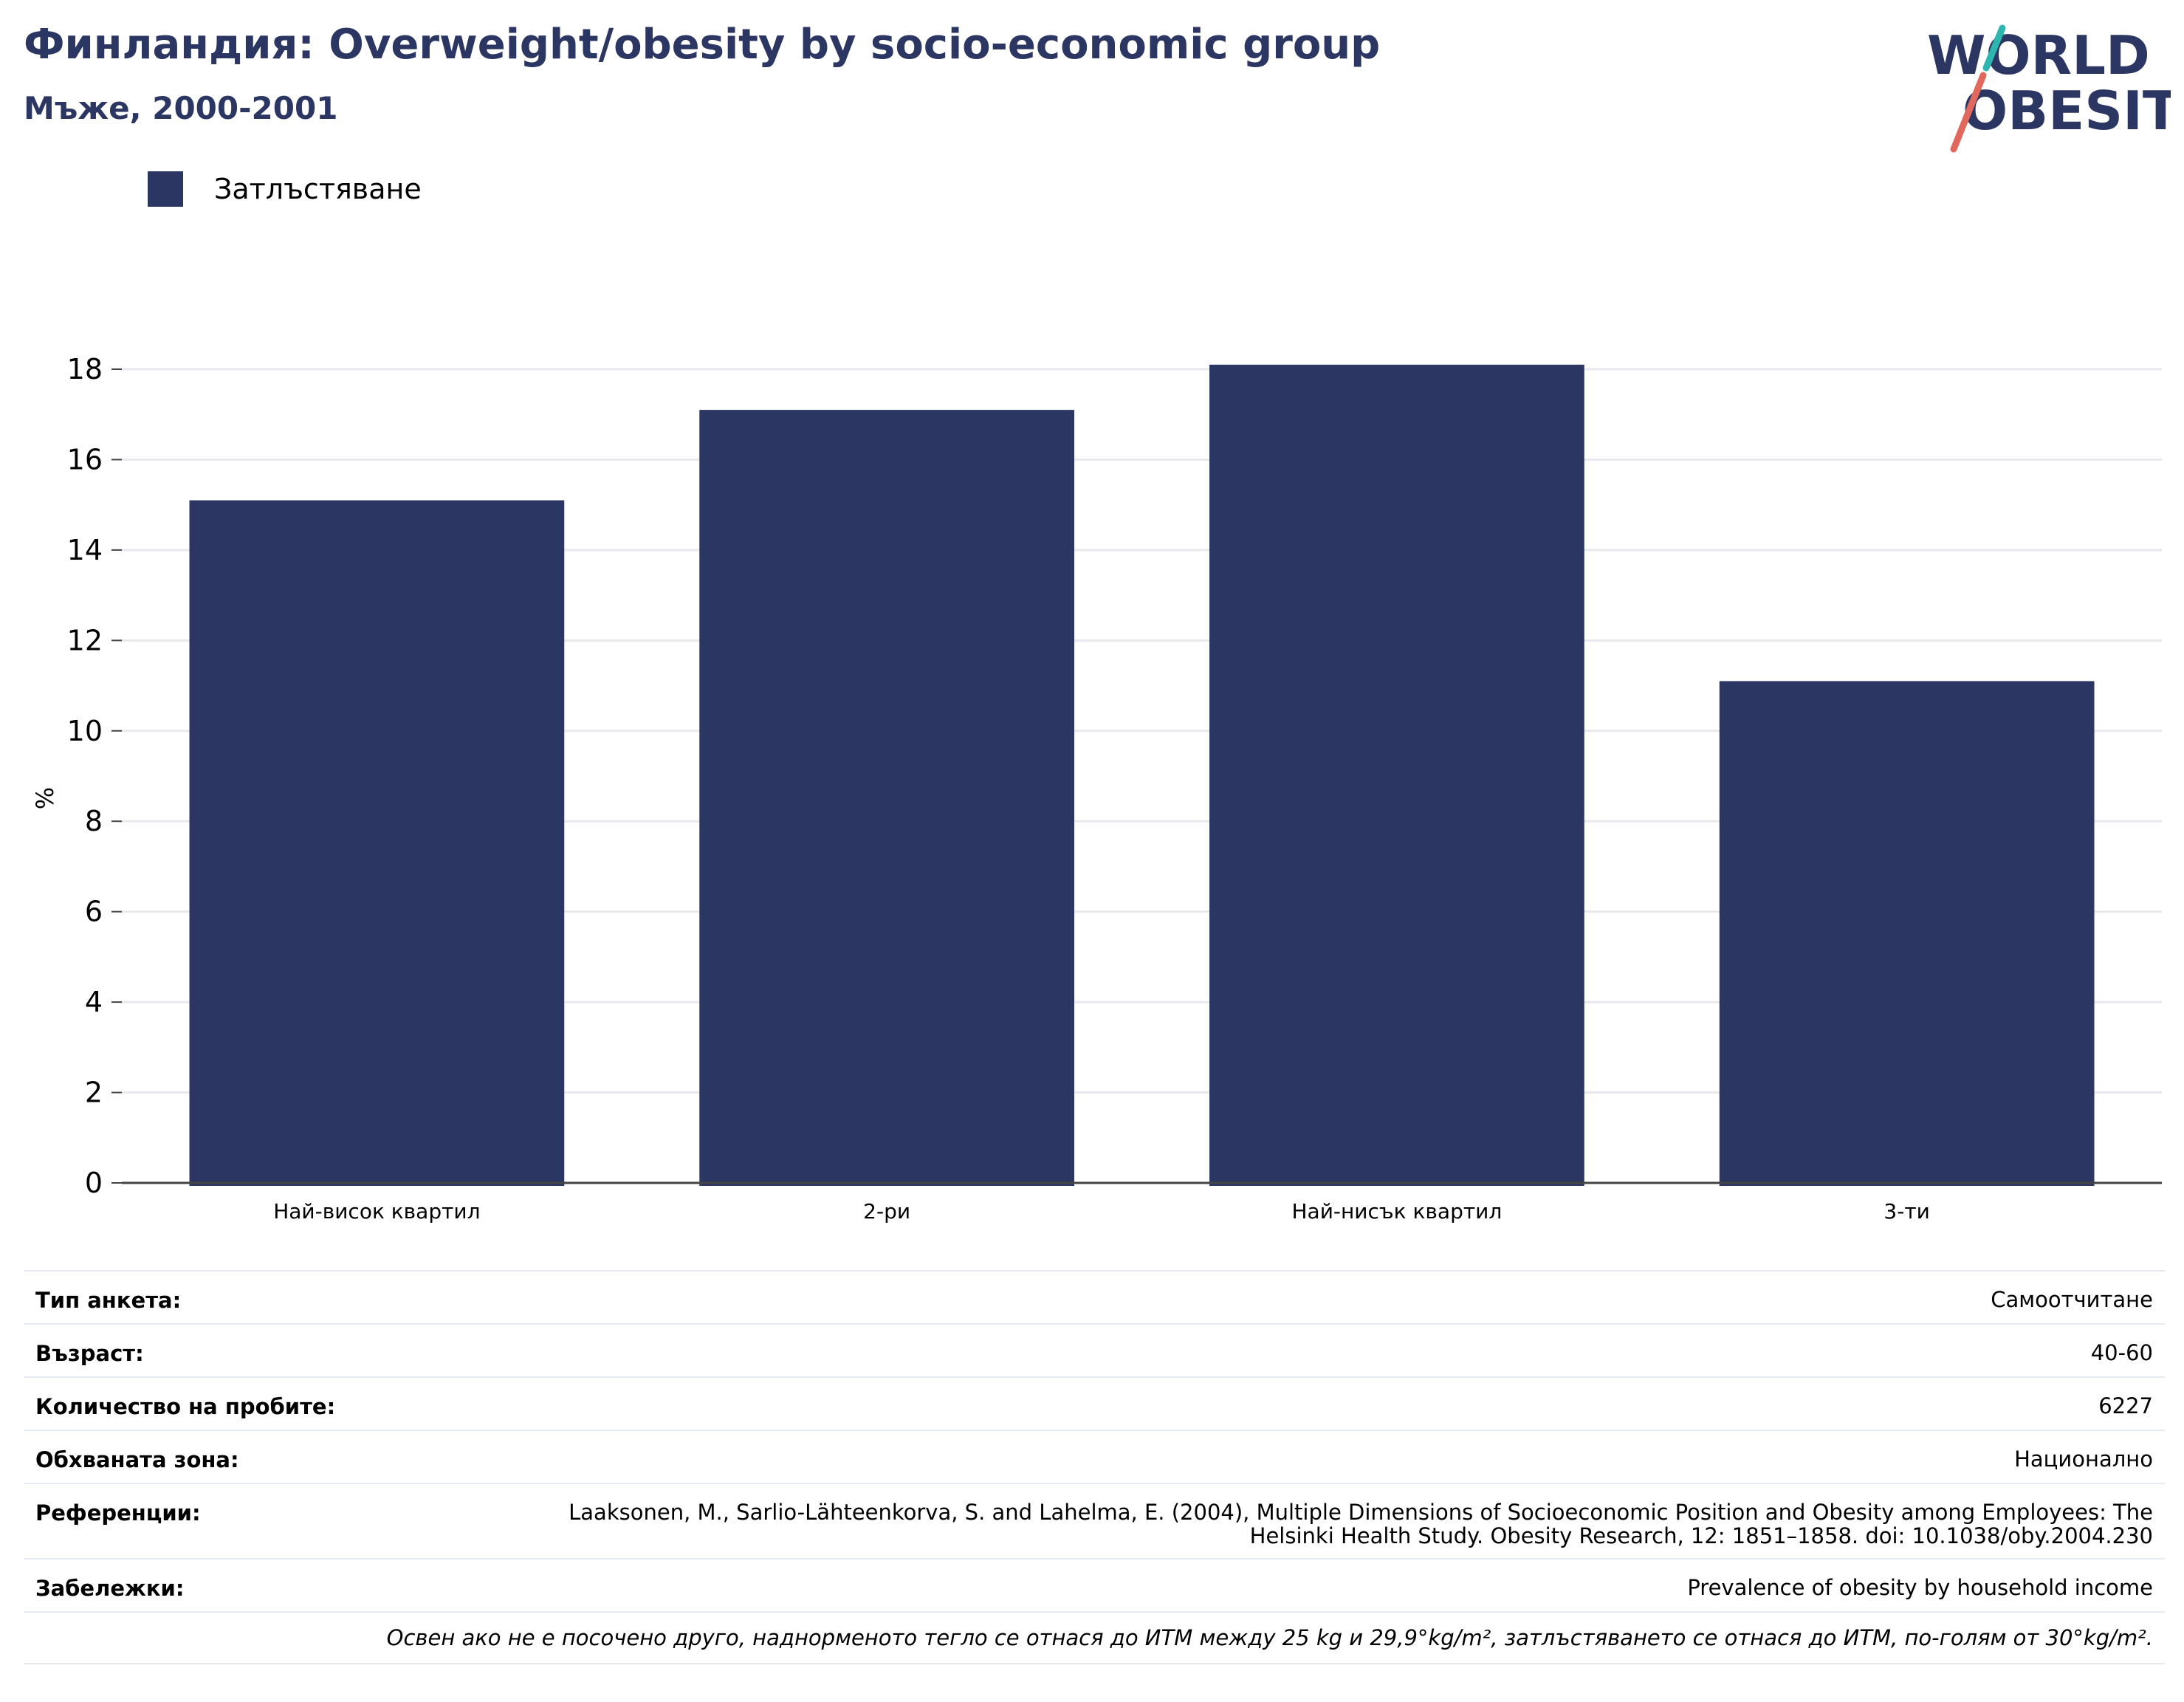 This screenshot has height=1702, width=2184. Describe the element at coordinates (1095, 1349) in the screenshot. I see `info-row-age: Възраст: 40-60` at that location.